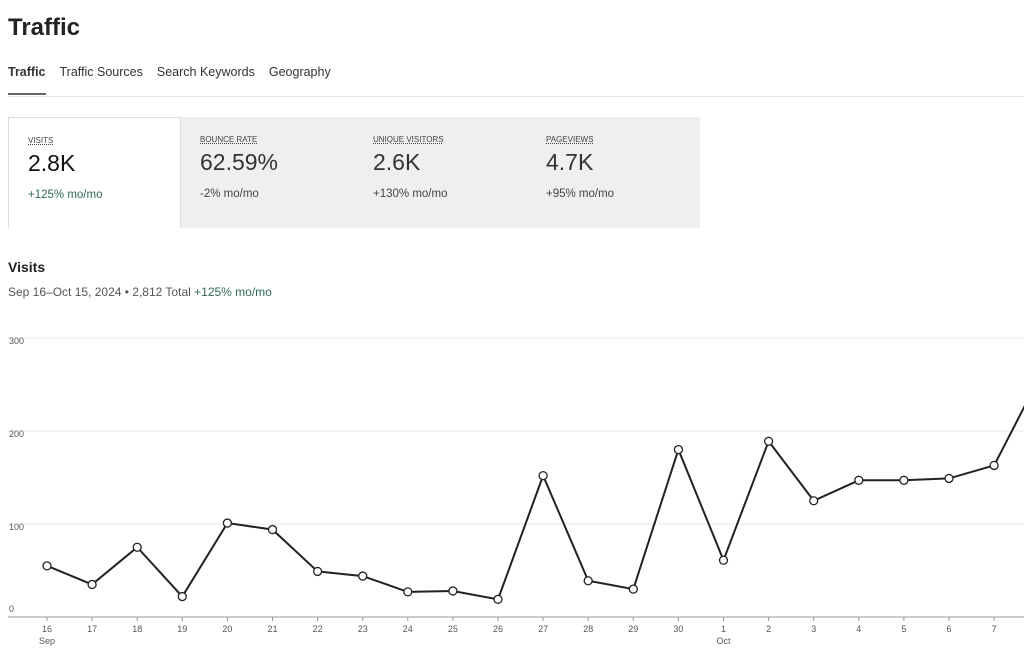 Image resolution: width=1024 pixels, height=668 pixels. I want to click on metric-change: +130% mo/mo, so click(410, 194).